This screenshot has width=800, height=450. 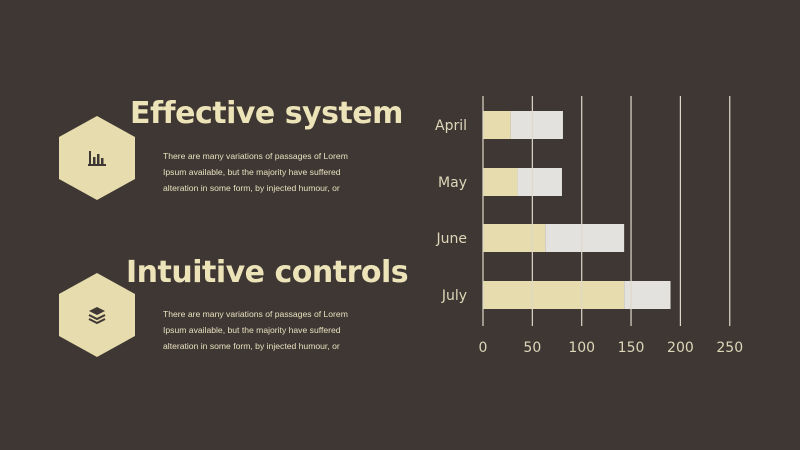 I want to click on bar-chart-icon, so click(x=97, y=158).